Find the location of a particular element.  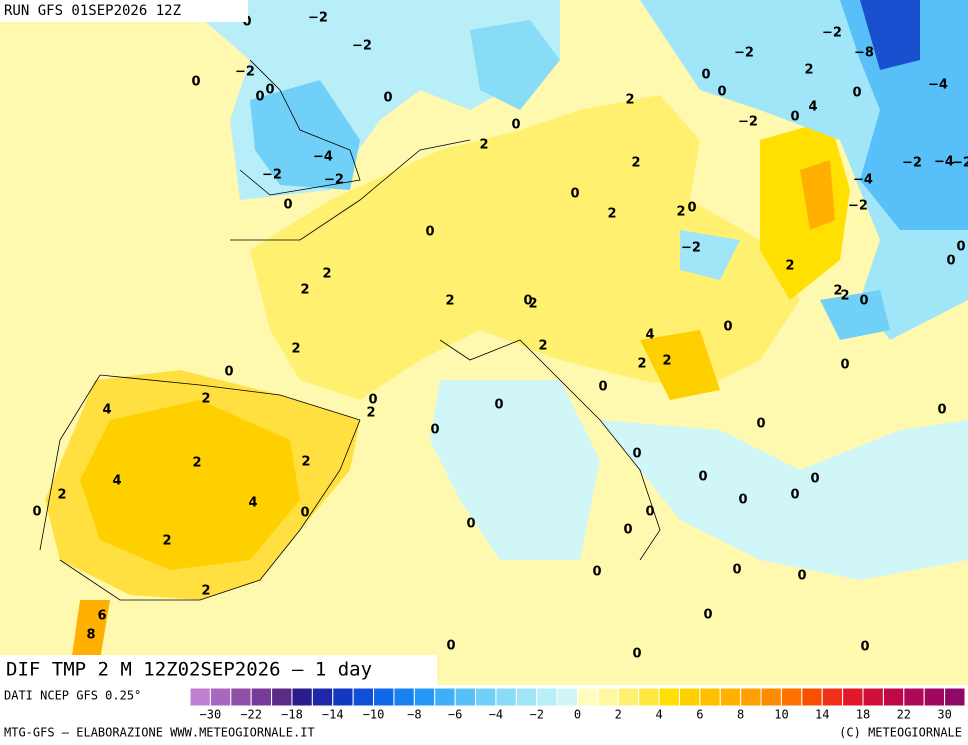

map-title: DIF TMP 2 M 12Z02SEP2026 — 1 day is located at coordinates (189, 670).